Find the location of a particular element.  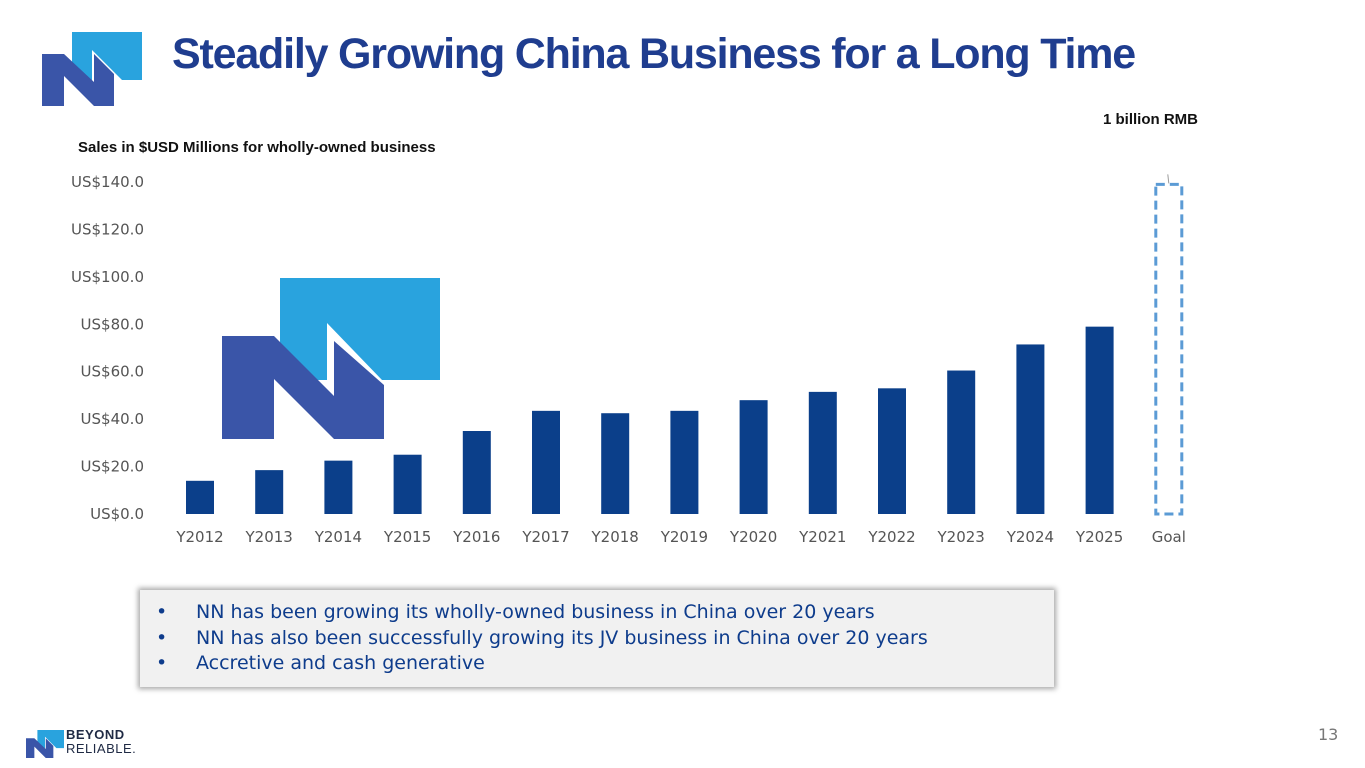

bar-y2022 is located at coordinates (892, 451).